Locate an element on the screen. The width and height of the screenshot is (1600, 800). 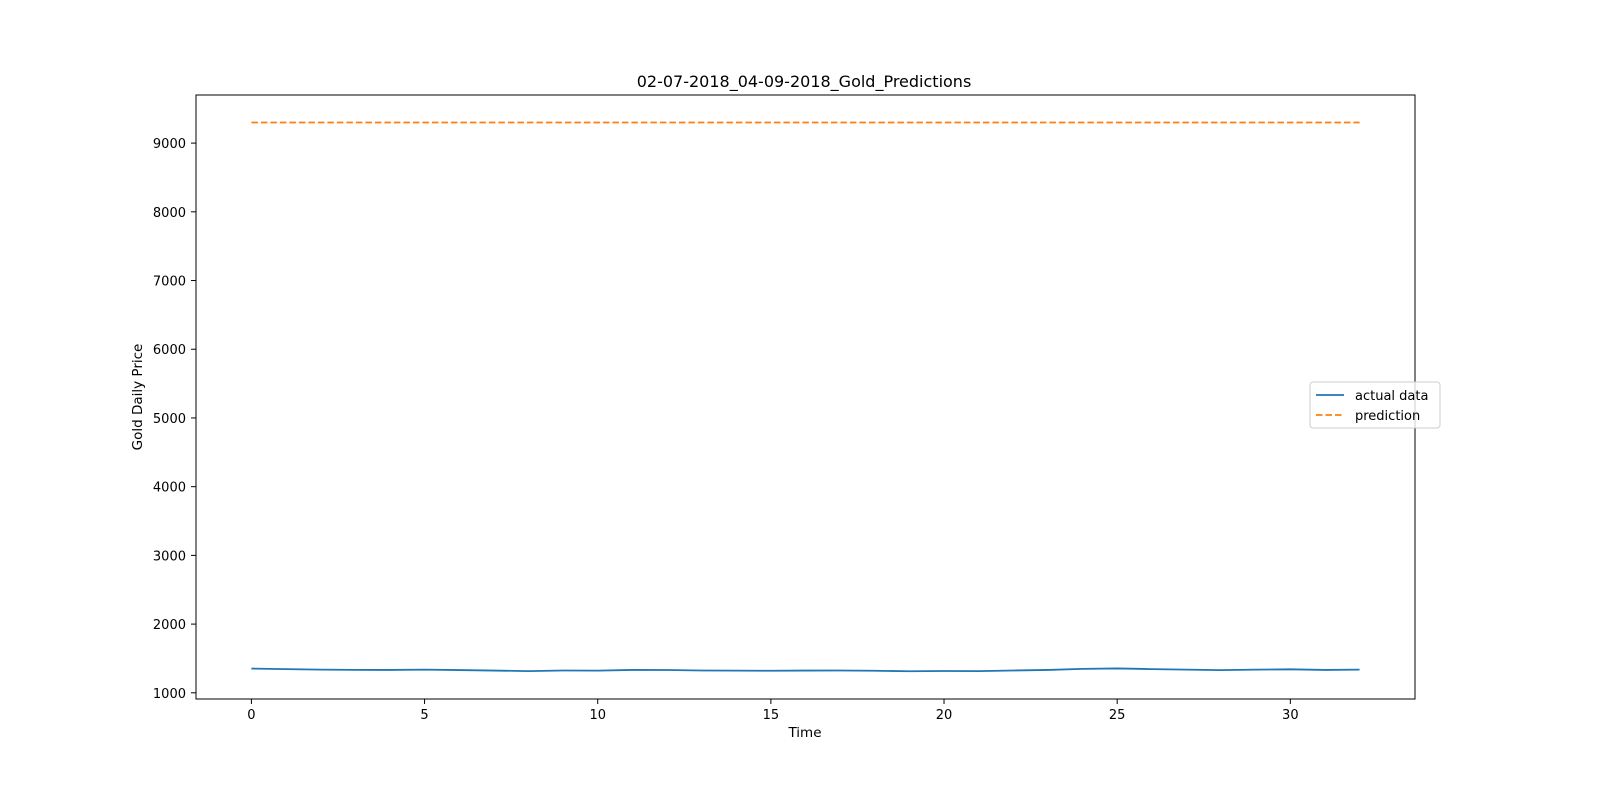
y-tick-label: 5000 is located at coordinates (169, 419).